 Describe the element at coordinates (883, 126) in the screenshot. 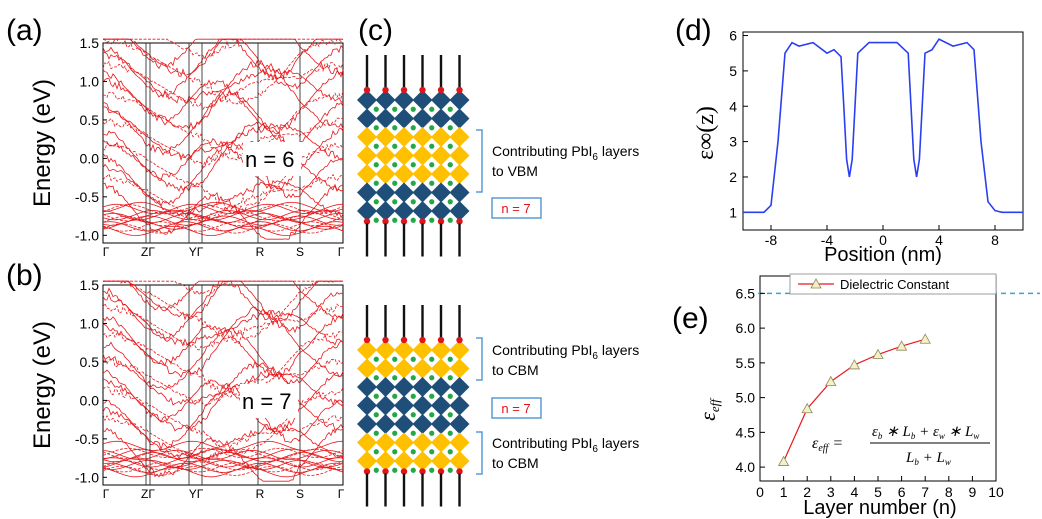

I see `epsilon-profile-line` at that location.